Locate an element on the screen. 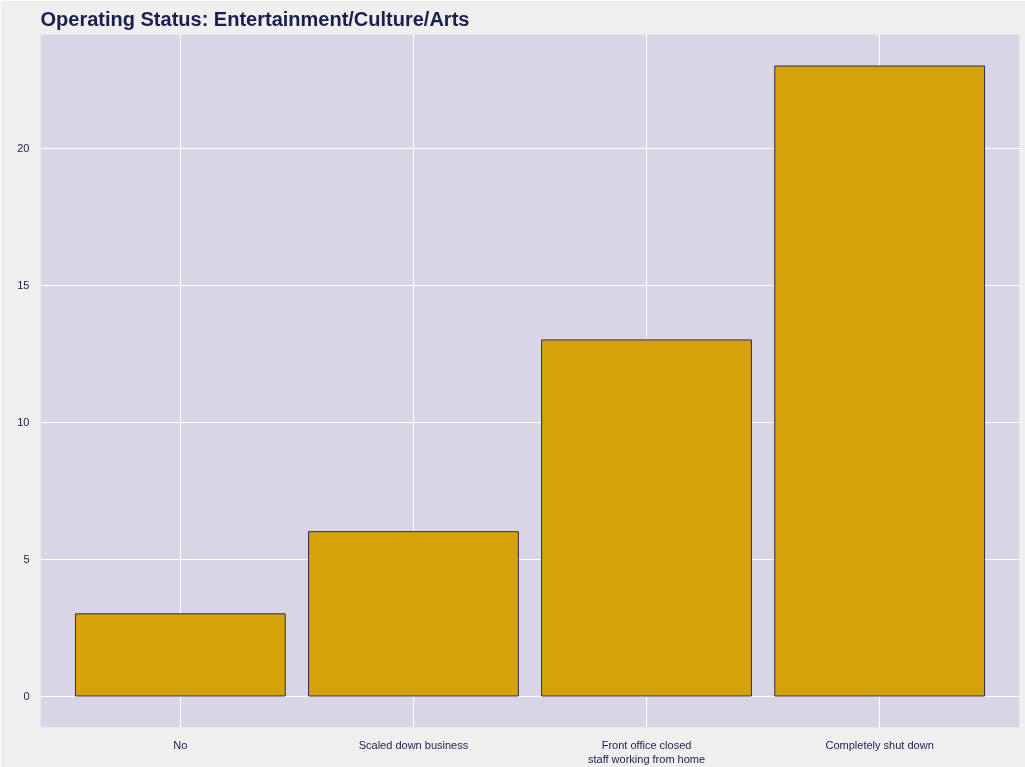  y-tick-label: 15 is located at coordinates (23, 285).